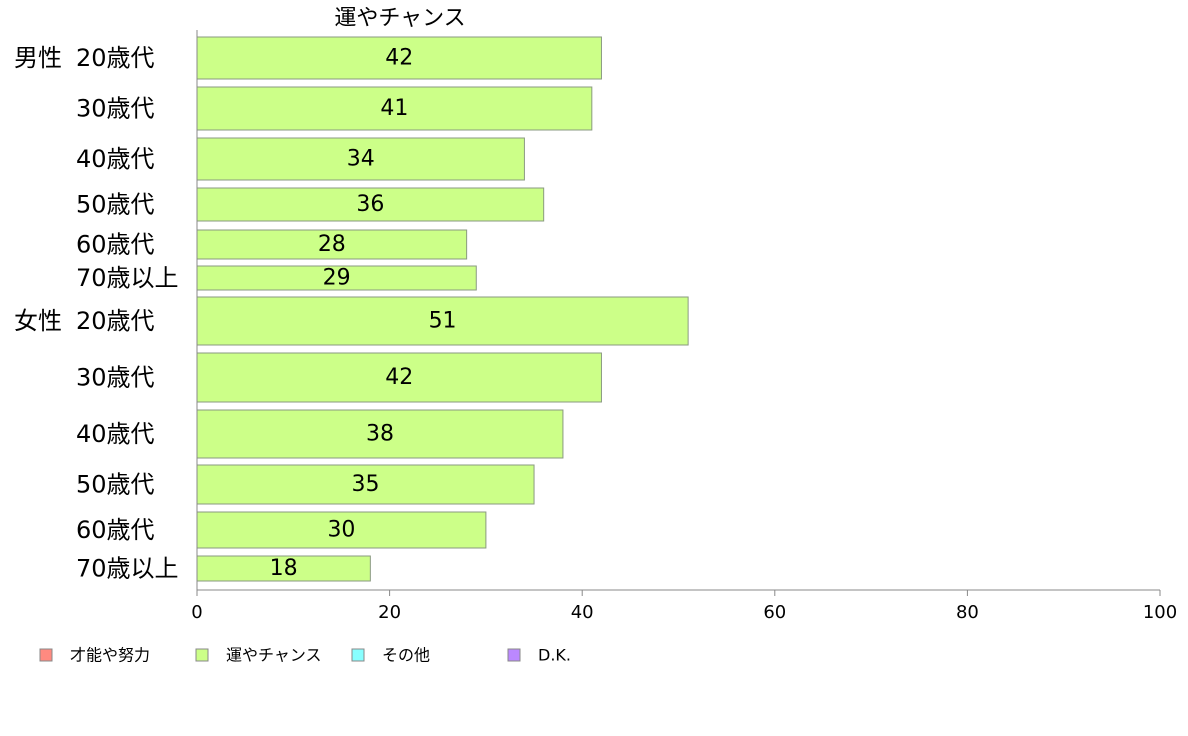 This screenshot has width=1188, height=736. What do you see at coordinates (582, 612) in the screenshot?
I see `x-tick-label: 40` at bounding box center [582, 612].